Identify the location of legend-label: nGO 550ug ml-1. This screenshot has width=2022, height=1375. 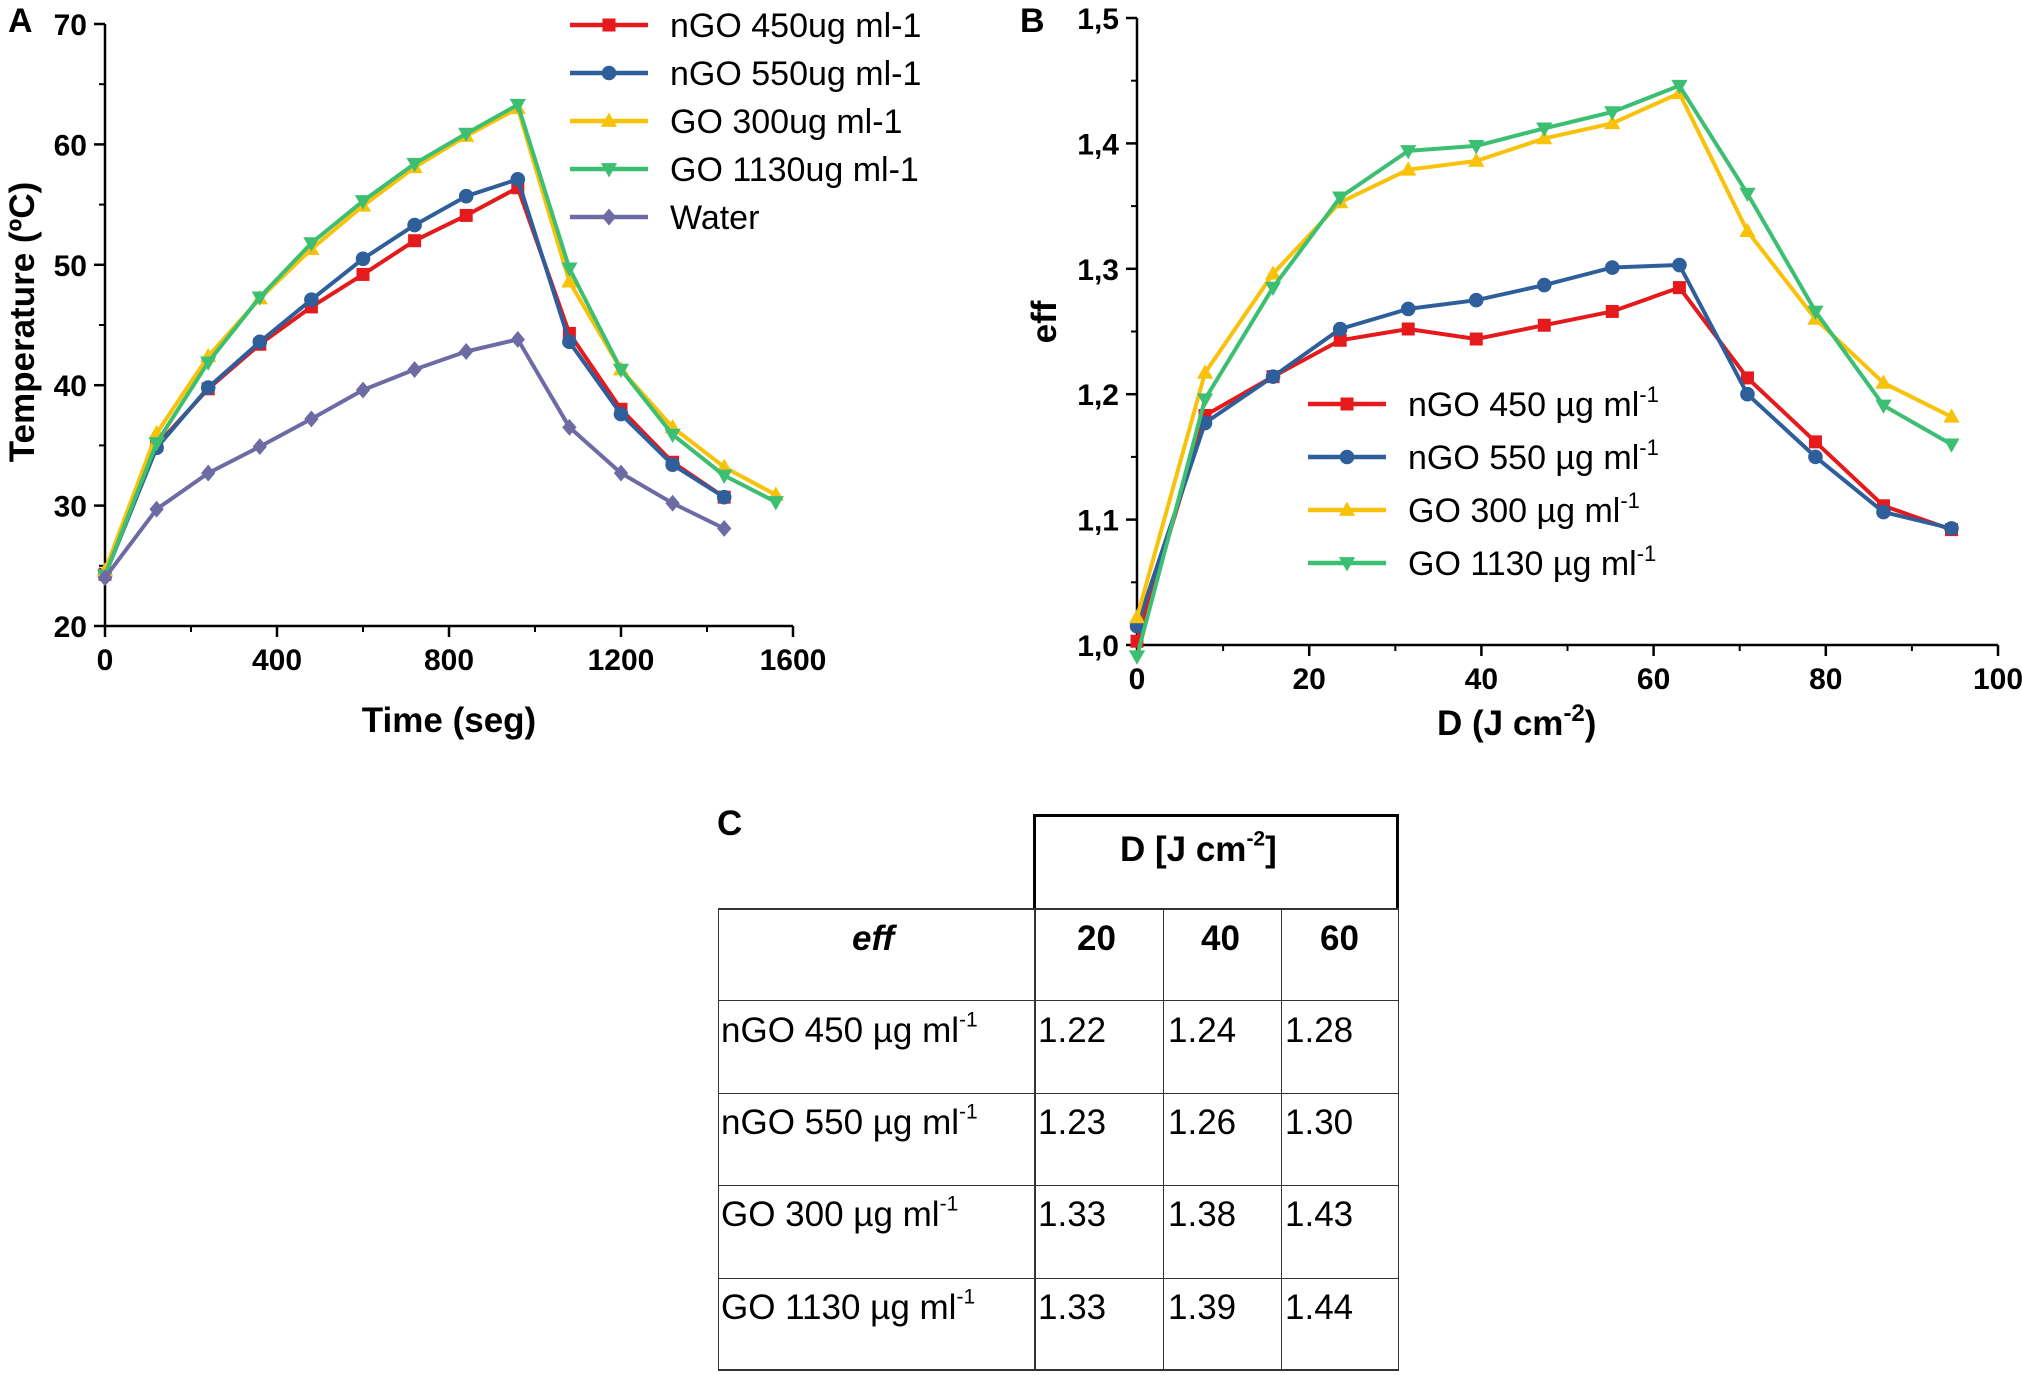
(795, 74).